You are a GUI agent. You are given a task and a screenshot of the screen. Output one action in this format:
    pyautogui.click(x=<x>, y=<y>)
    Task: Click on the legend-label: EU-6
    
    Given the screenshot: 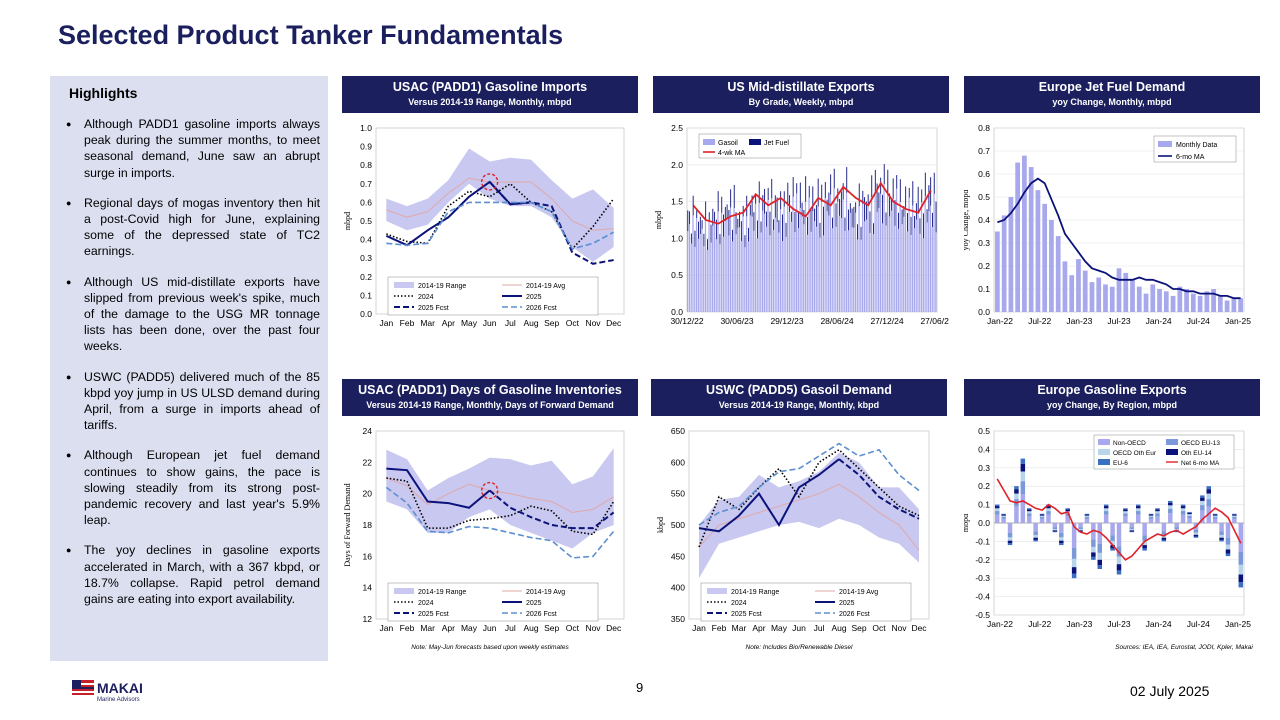 What is the action you would take?
    pyautogui.click(x=1120, y=463)
    